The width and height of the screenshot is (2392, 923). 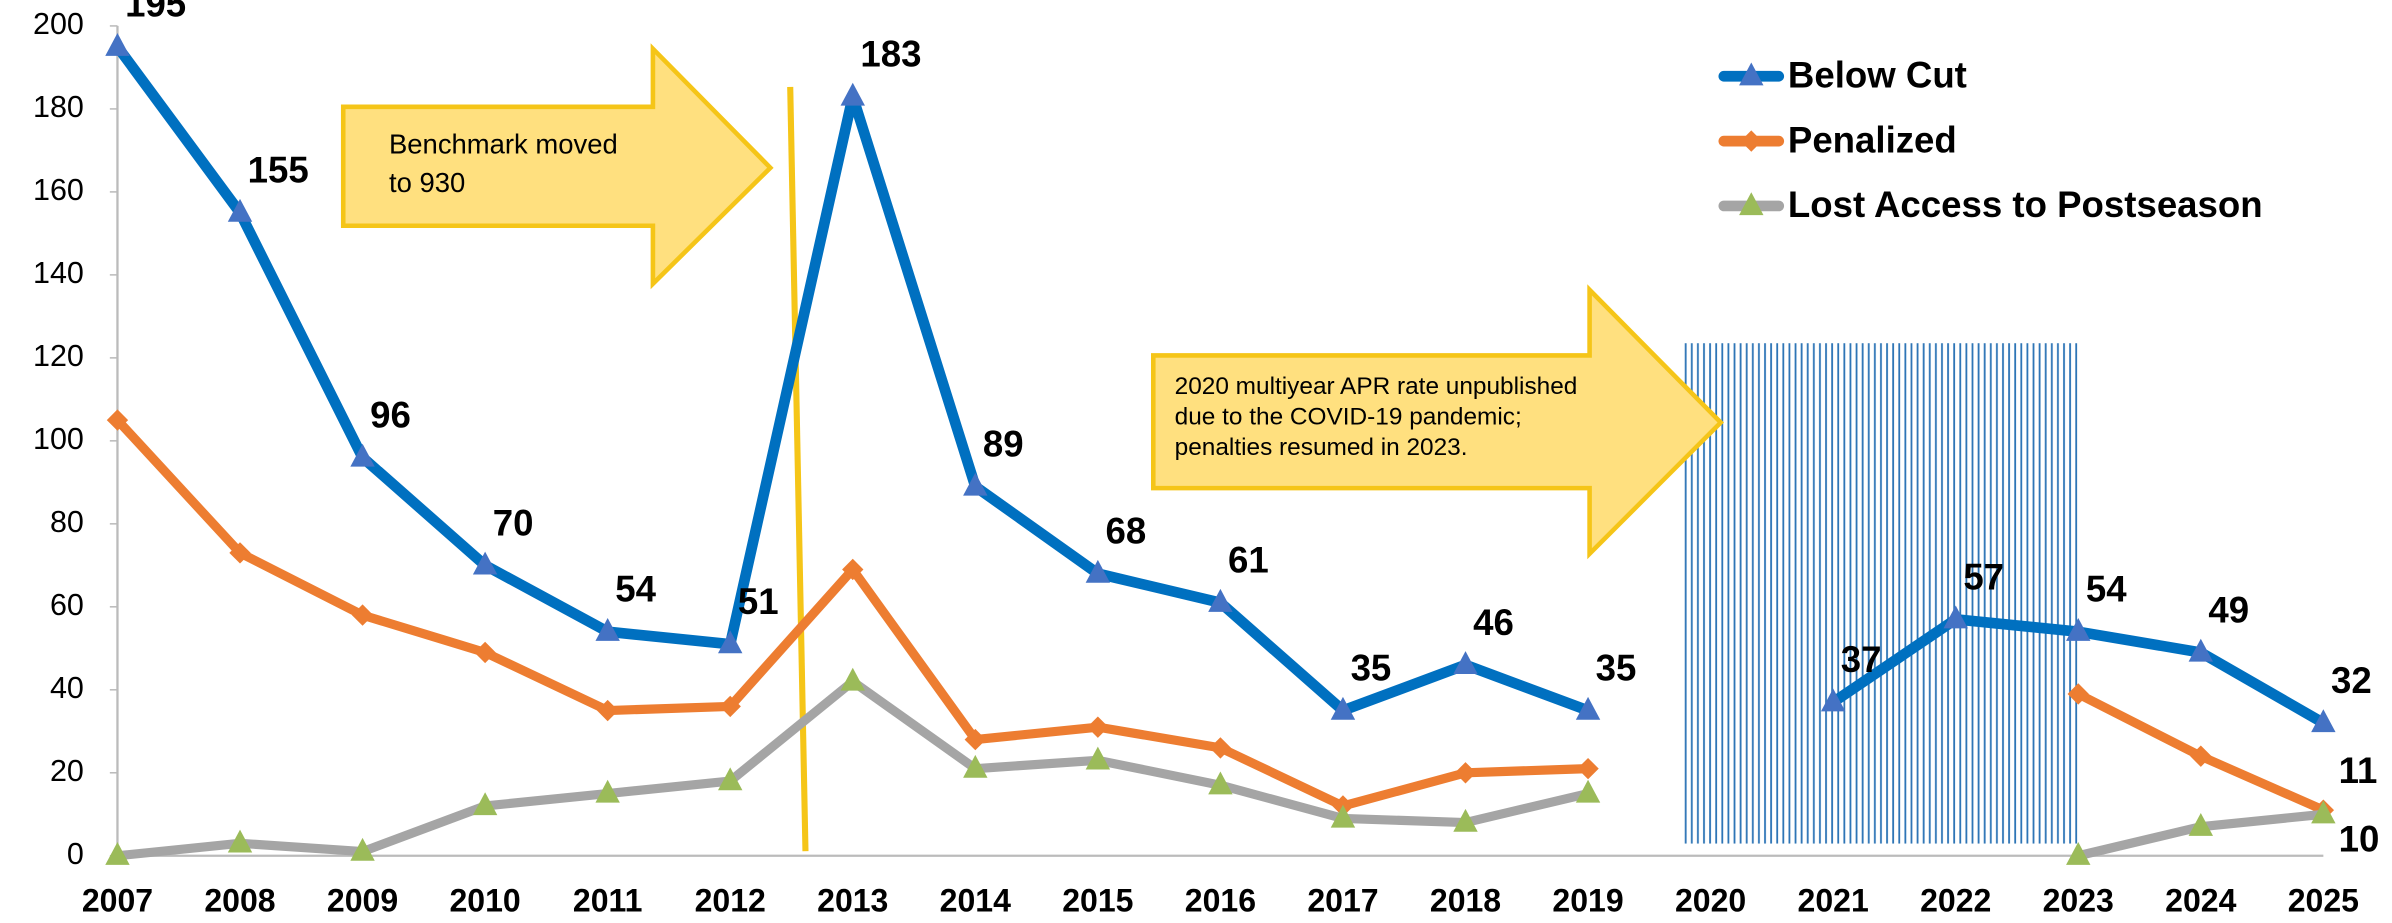 I want to click on x-tick-label: 2014, so click(x=975, y=900).